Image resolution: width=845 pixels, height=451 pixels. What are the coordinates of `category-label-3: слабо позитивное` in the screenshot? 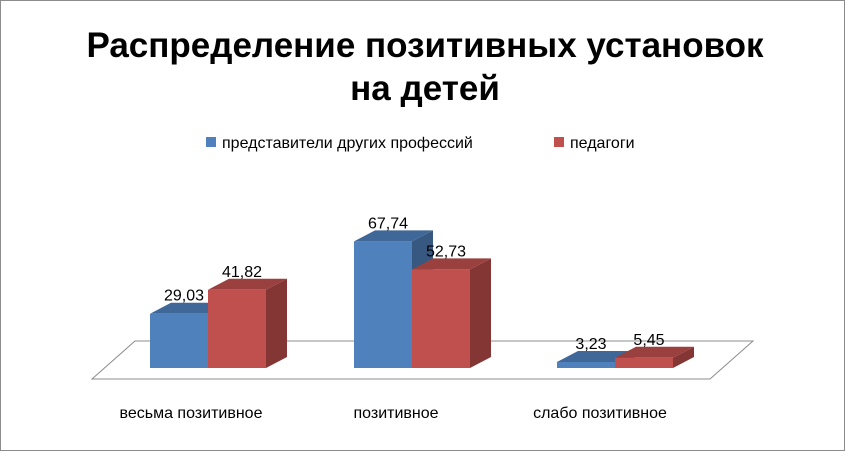 It's located at (600, 413).